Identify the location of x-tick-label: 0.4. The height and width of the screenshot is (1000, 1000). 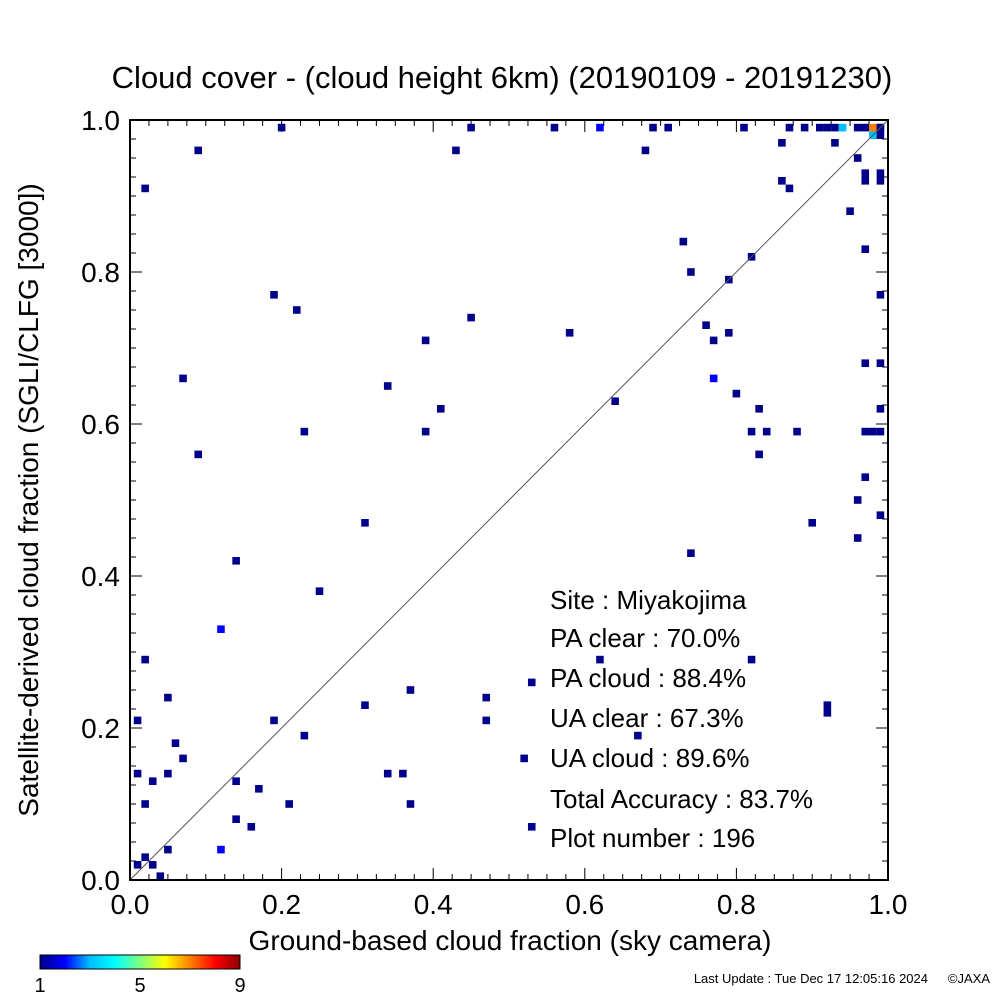
(433, 904).